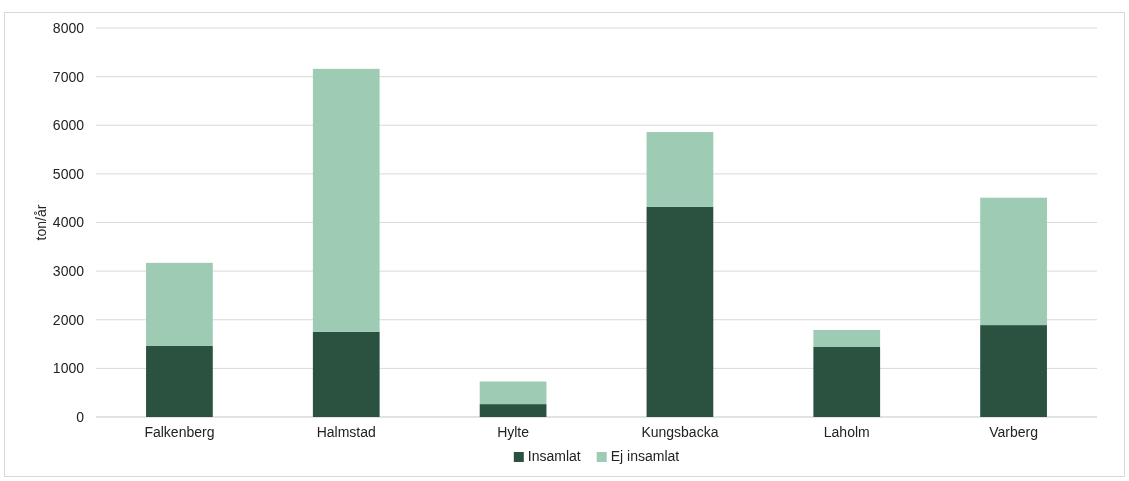  Describe the element at coordinates (846, 431) in the screenshot. I see `x-tick-label: Laholm` at that location.